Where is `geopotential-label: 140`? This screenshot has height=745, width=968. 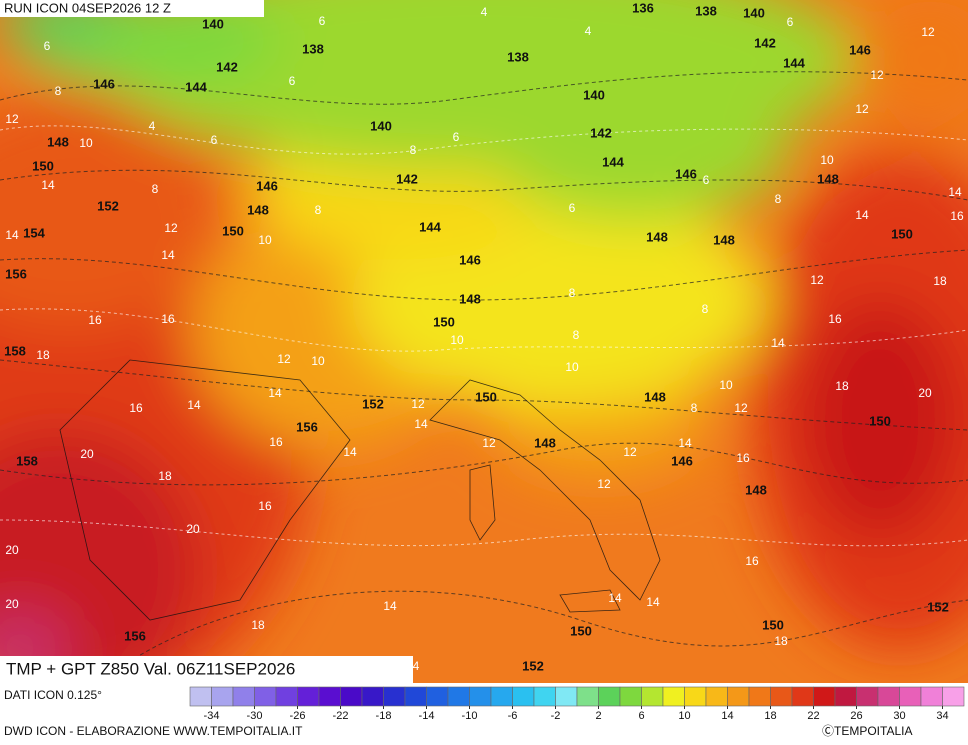
geopotential-label: 140 is located at coordinates (754, 12).